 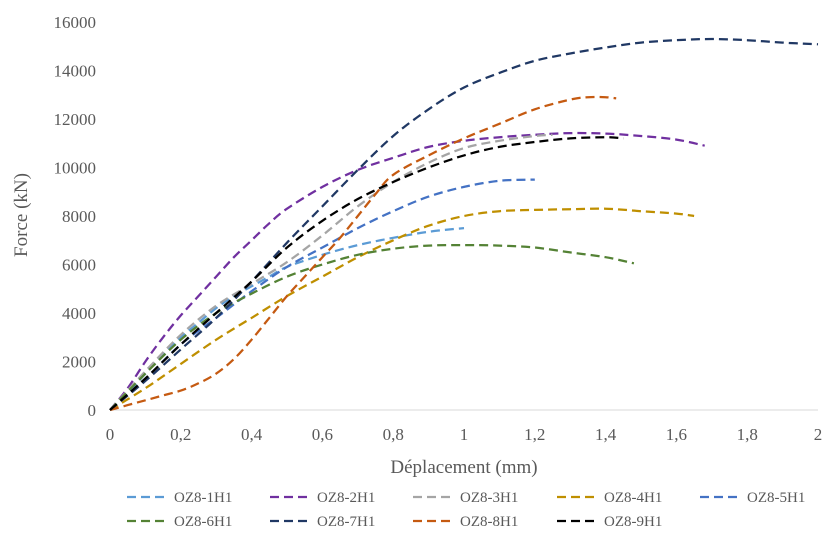 I want to click on y-tick-label: 0, so click(x=92, y=410).